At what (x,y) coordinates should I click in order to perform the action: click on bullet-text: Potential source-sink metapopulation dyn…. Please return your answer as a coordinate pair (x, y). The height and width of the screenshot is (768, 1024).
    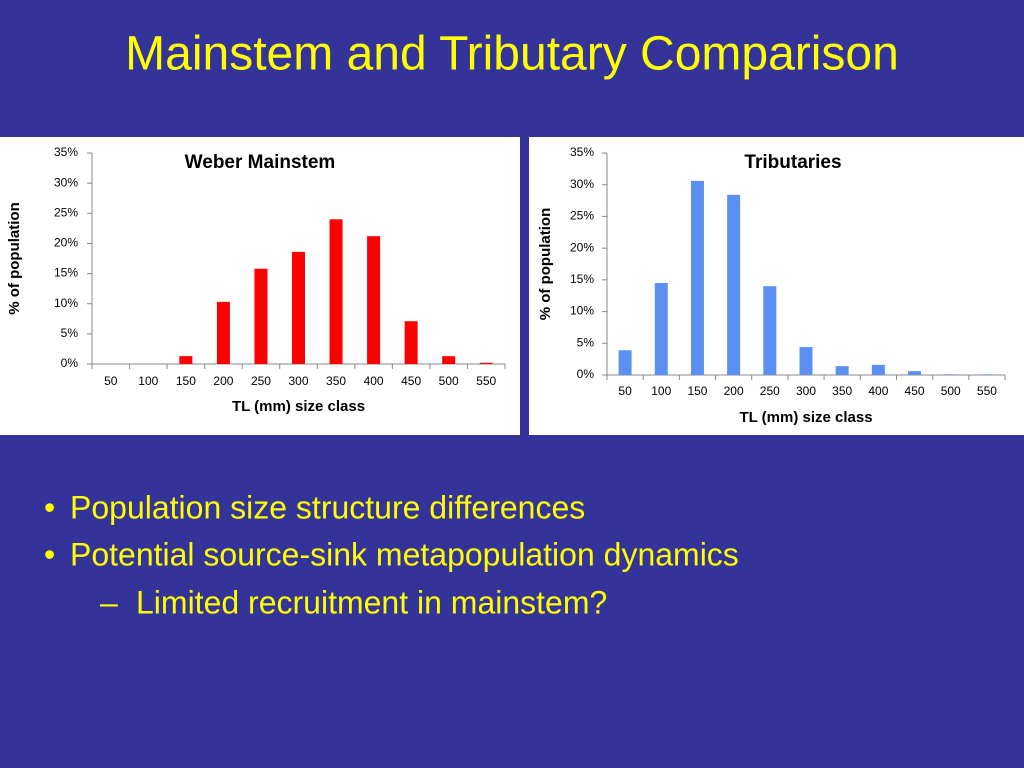
    Looking at the image, I should click on (404, 554).